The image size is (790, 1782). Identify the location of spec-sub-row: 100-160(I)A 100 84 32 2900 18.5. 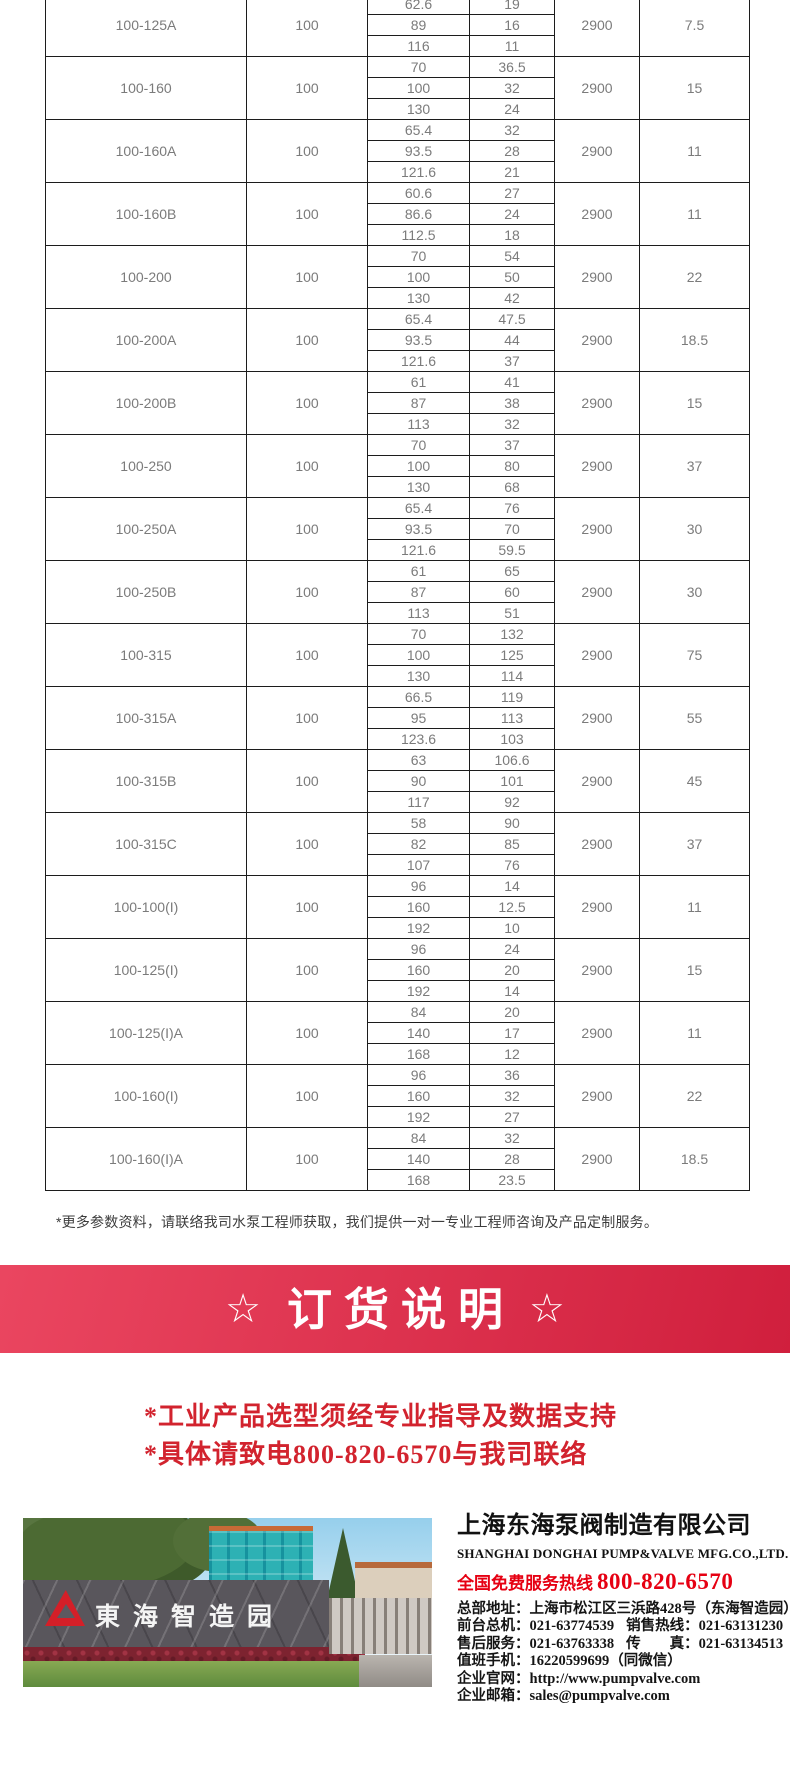
(397, 1159).